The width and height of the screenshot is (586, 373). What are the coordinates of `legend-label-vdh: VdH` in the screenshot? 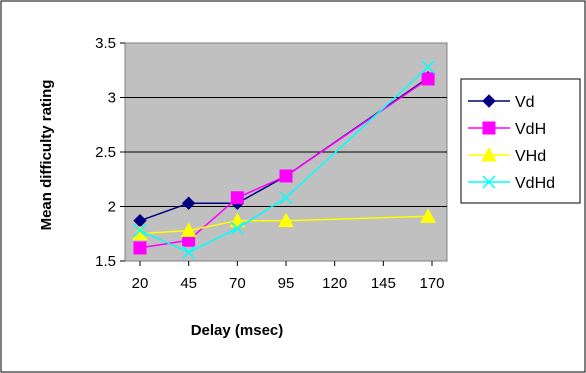 It's located at (530, 129).